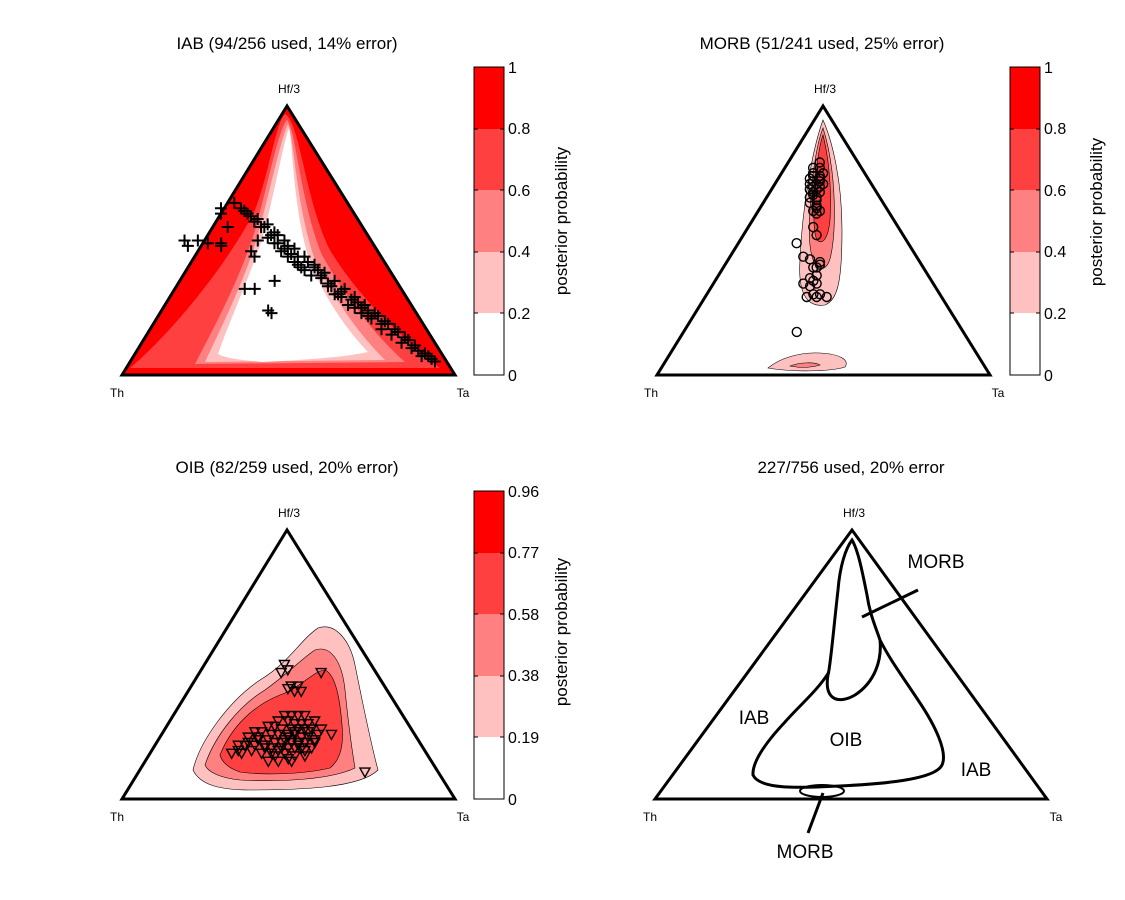  What do you see at coordinates (754, 718) in the screenshot?
I see `label-iab-left: IAB` at bounding box center [754, 718].